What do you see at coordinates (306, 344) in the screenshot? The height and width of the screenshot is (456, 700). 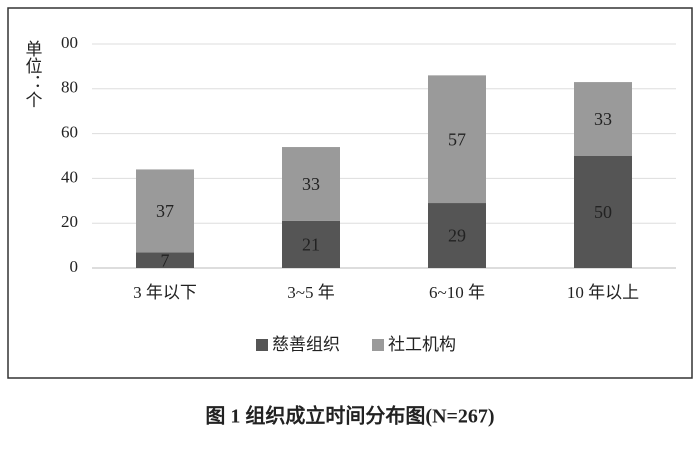 I see `legend-label: 慈善组织` at bounding box center [306, 344].